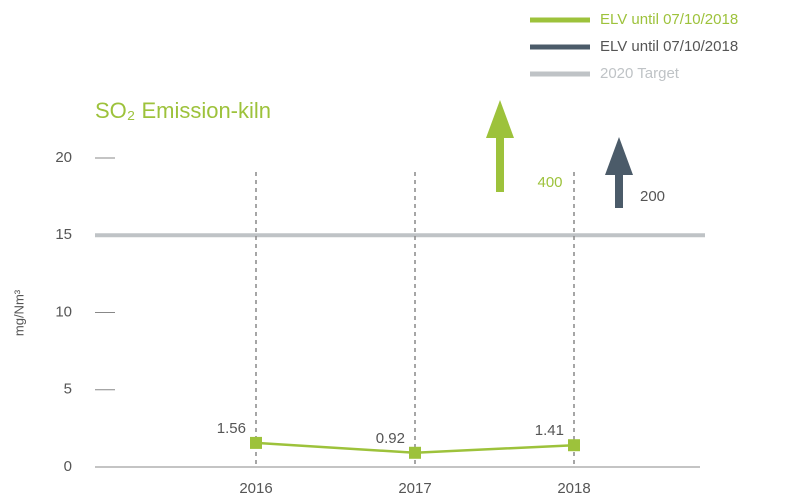  I want to click on data-label: 1.56, so click(231, 428).